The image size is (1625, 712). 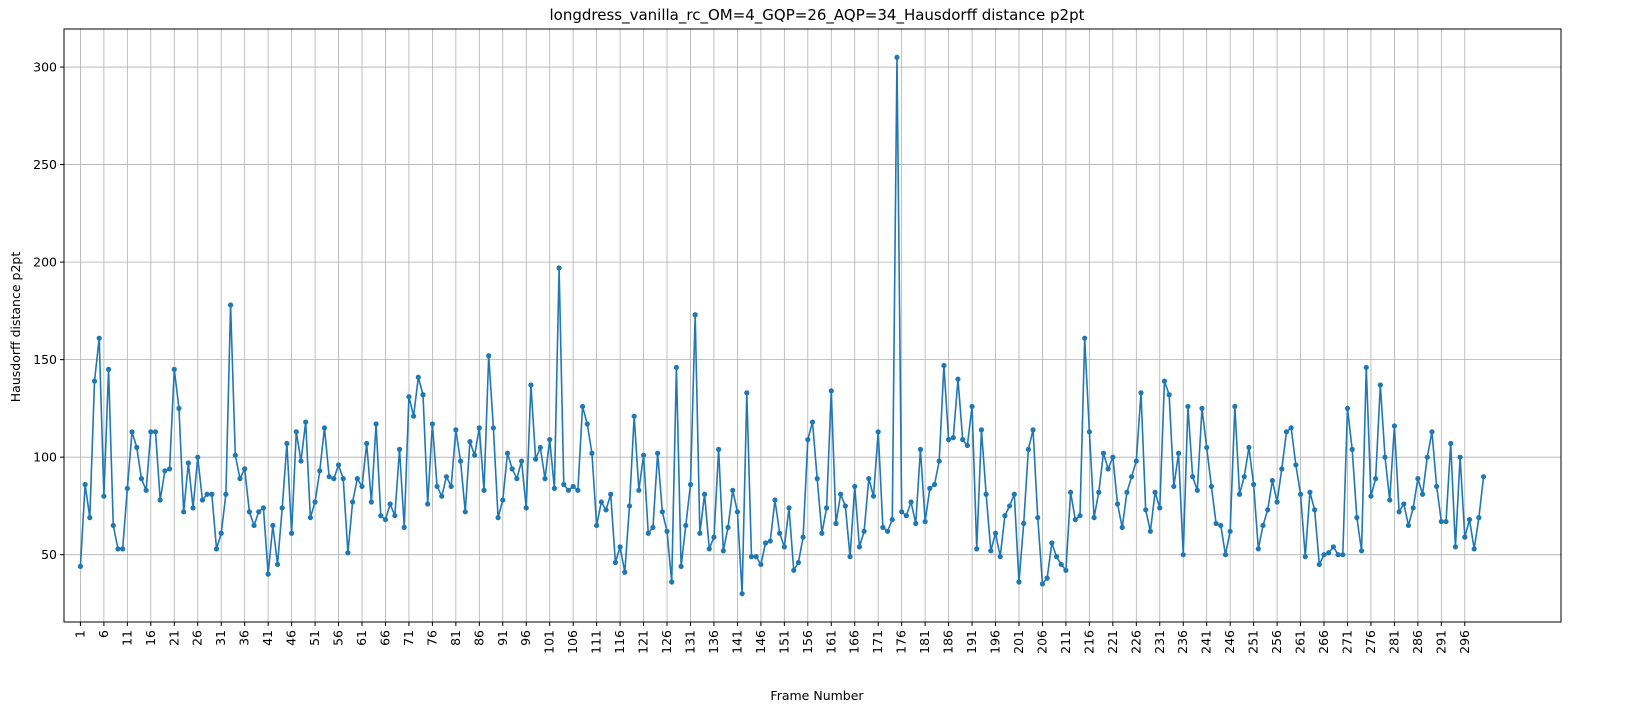 I want to click on x-tick-label: 296, so click(x=1464, y=642).